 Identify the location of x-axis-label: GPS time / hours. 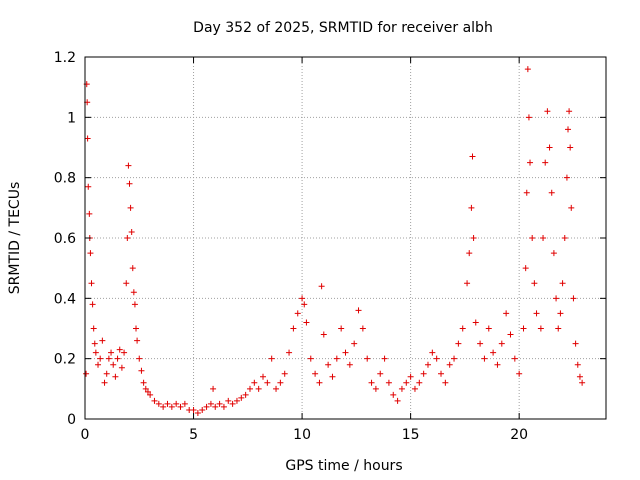
(343, 466).